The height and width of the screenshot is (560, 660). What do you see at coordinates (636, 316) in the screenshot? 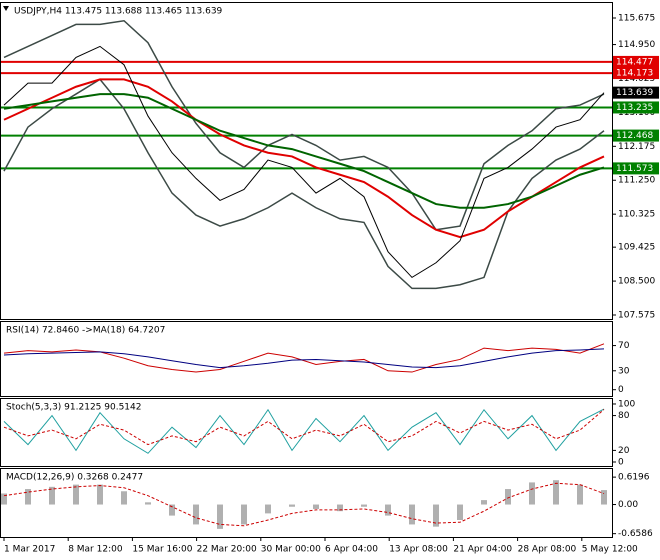
I see `y-tick-label: 107.575` at bounding box center [636, 316].